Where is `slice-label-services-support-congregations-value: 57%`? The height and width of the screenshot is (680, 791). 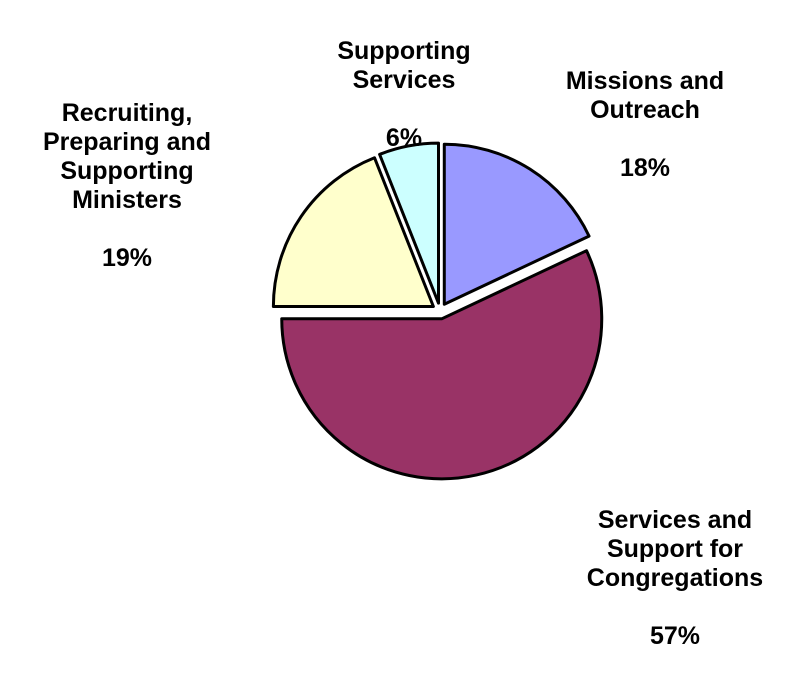
slice-label-services-support-congregations-value: 57% is located at coordinates (675, 636).